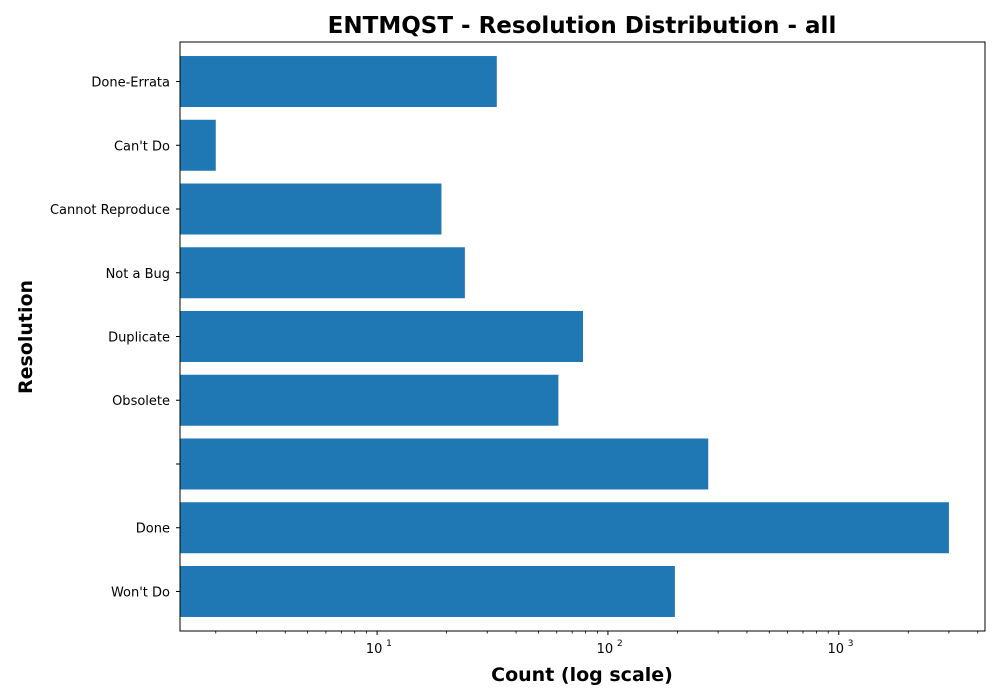 This screenshot has height=700, width=1000. I want to click on x-tick-exponent: 1, so click(389, 644).